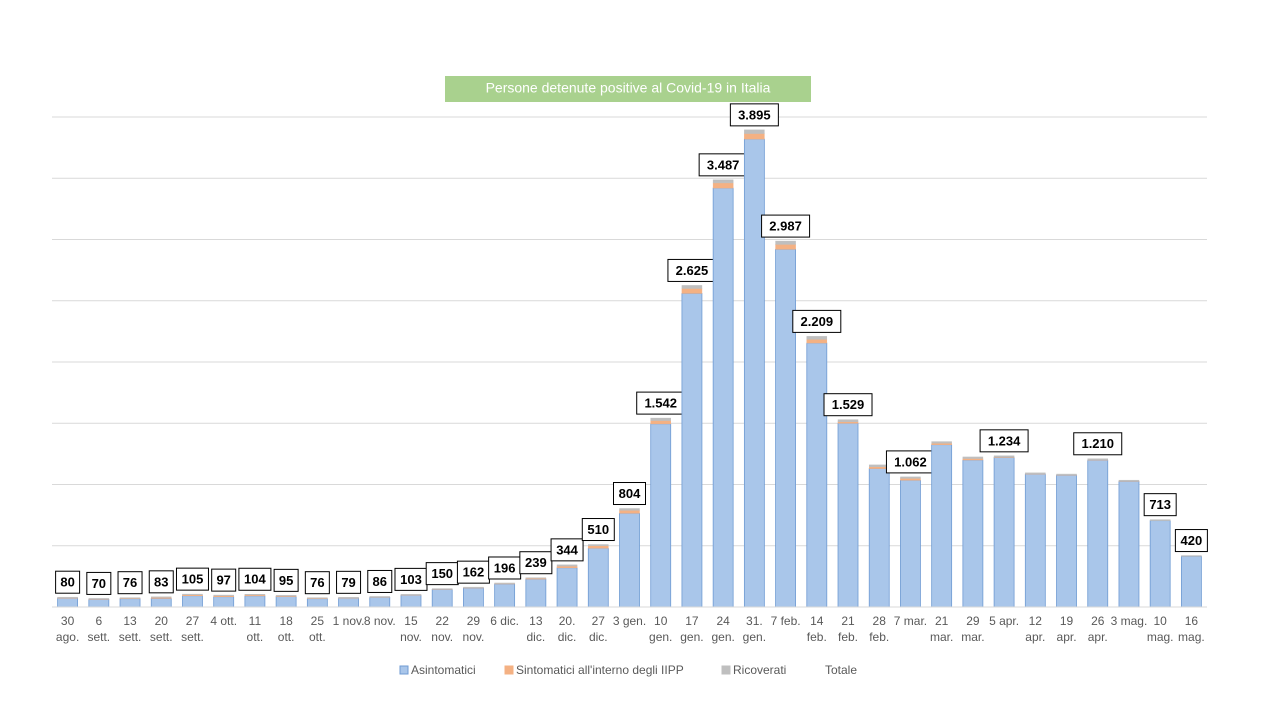 The image size is (1280, 720). What do you see at coordinates (255, 621) in the screenshot?
I see `x-tick-line: 11` at bounding box center [255, 621].